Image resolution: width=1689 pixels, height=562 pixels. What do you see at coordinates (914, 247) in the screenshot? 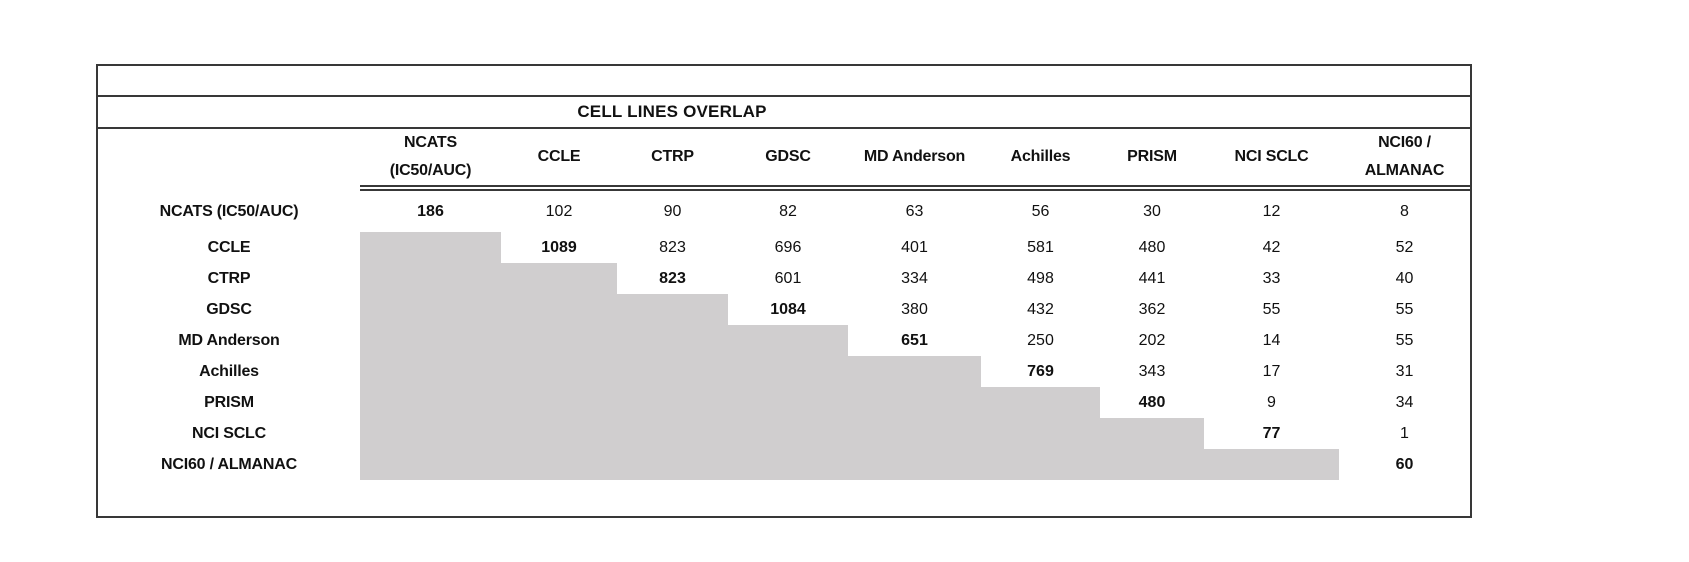
I see `overlap-value-cell: 401` at bounding box center [914, 247].